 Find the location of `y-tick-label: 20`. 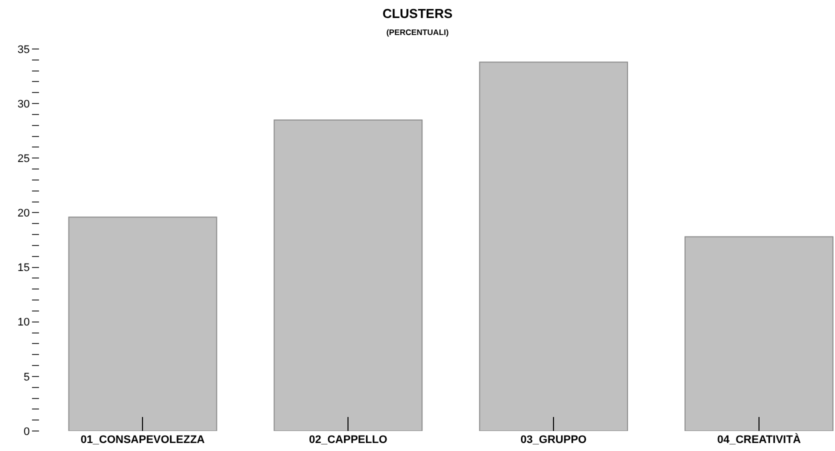

y-tick-label: 20 is located at coordinates (24, 214).